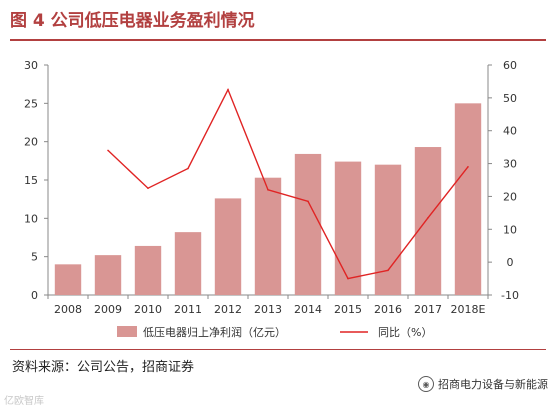 The image size is (556, 411). What do you see at coordinates (228, 309) in the screenshot?
I see `x-tick-label: 2012` at bounding box center [228, 309].